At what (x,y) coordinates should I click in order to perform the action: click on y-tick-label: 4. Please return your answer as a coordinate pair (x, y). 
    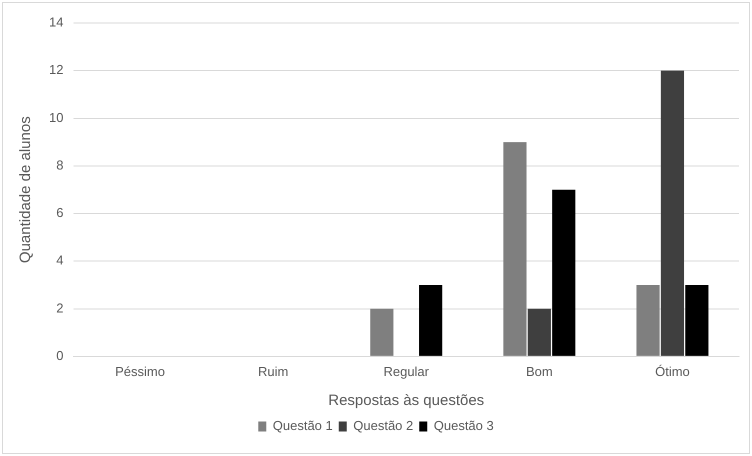
    Looking at the image, I should click on (60, 260).